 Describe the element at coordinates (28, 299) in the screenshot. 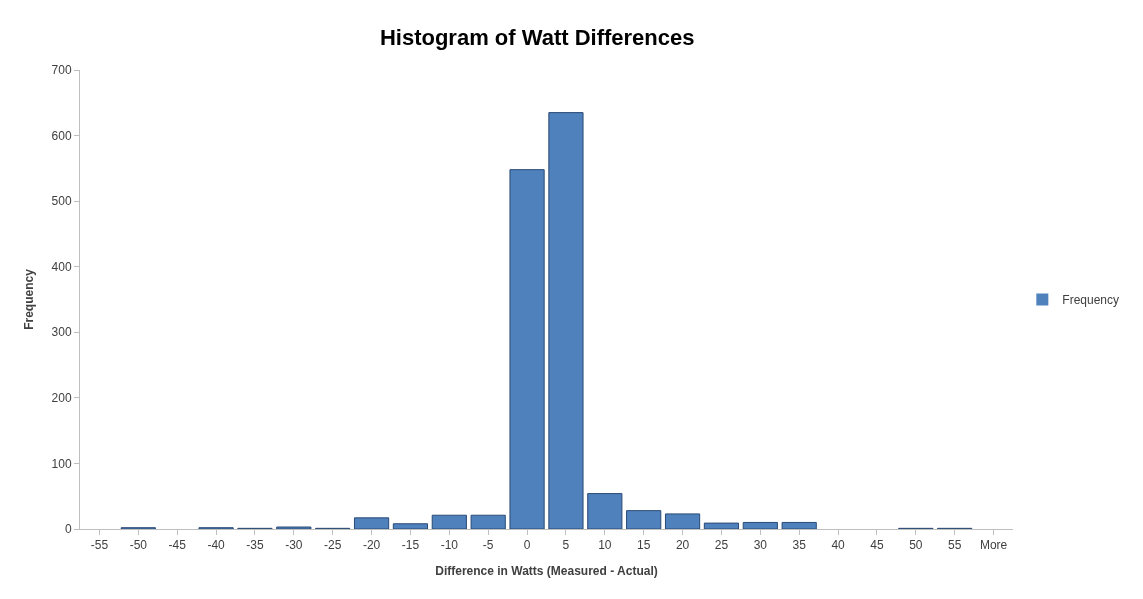

I see `y-axis-title: Frequency` at that location.